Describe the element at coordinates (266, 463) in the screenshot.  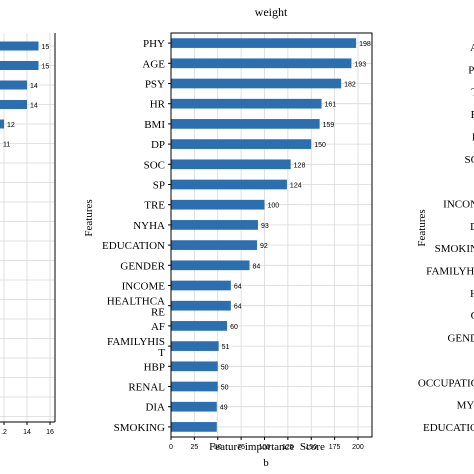
I see `panel-label: b` at that location.